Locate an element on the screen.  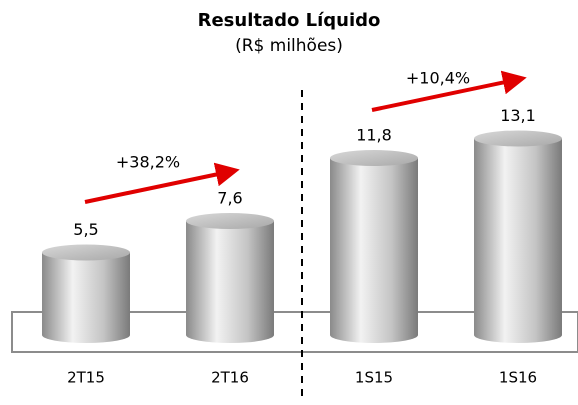
annotation: +38,2% is located at coordinates (148, 162).